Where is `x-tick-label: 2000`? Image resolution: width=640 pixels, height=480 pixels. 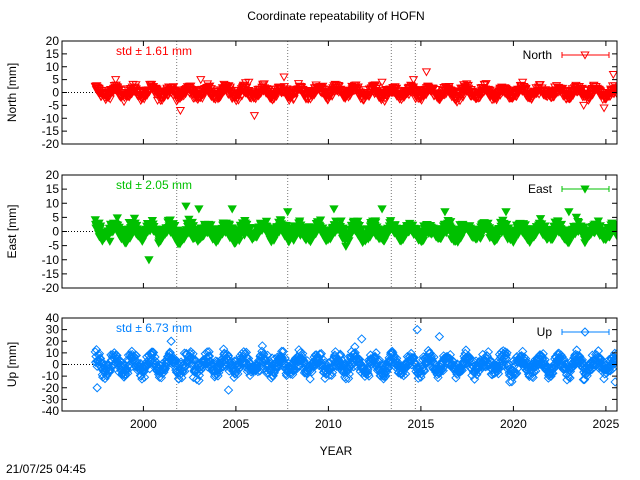
x-tick-label: 2000 is located at coordinates (143, 424).